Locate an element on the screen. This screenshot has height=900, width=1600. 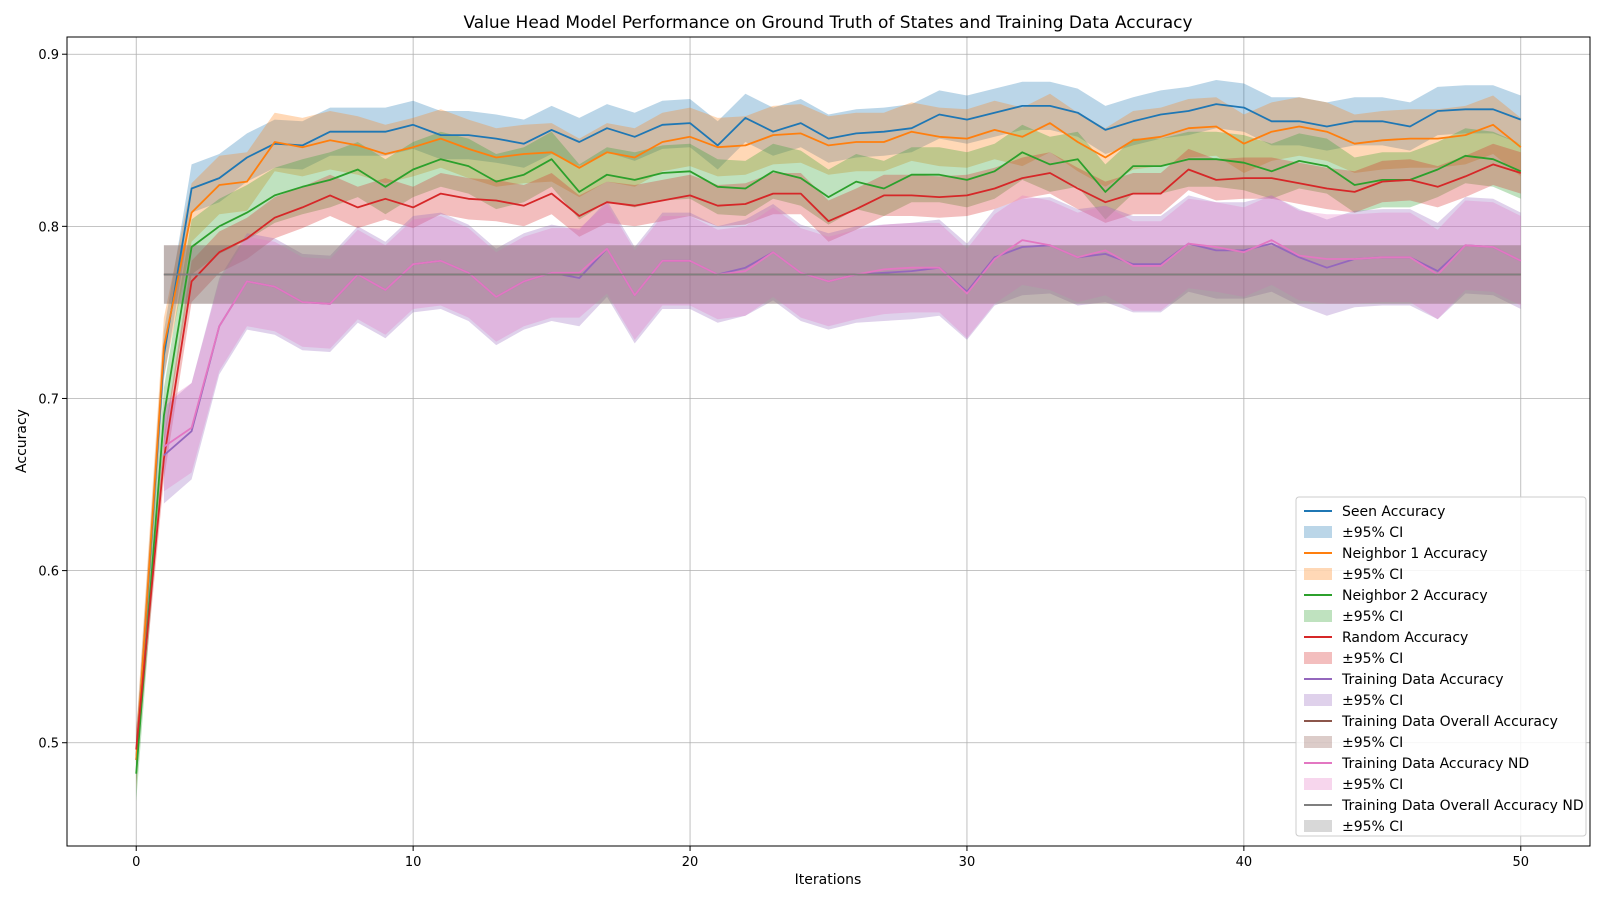
x-tick-label: 40 is located at coordinates (1244, 862).